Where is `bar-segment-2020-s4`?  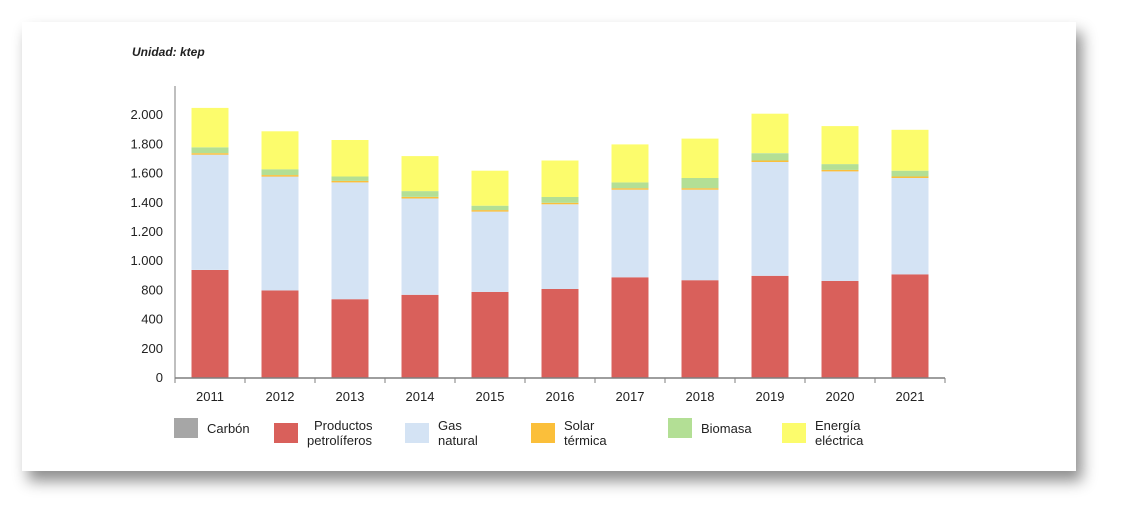
bar-segment-2020-s4 is located at coordinates (840, 167).